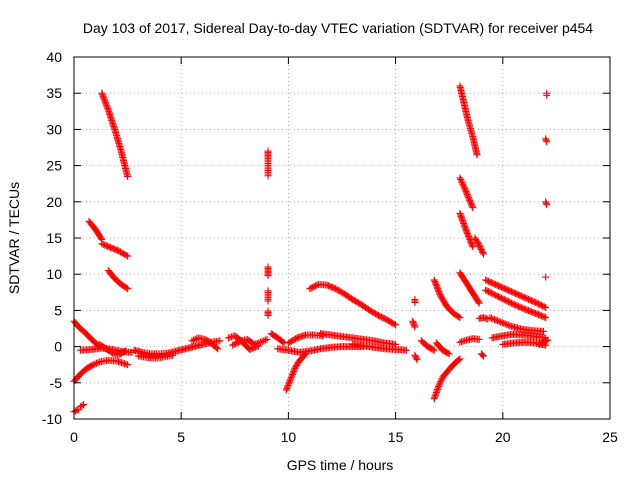 Image resolution: width=640 pixels, height=480 pixels. Describe the element at coordinates (14, 238) in the screenshot. I see `y-axis-label: SDTVAR / TECUs` at that location.